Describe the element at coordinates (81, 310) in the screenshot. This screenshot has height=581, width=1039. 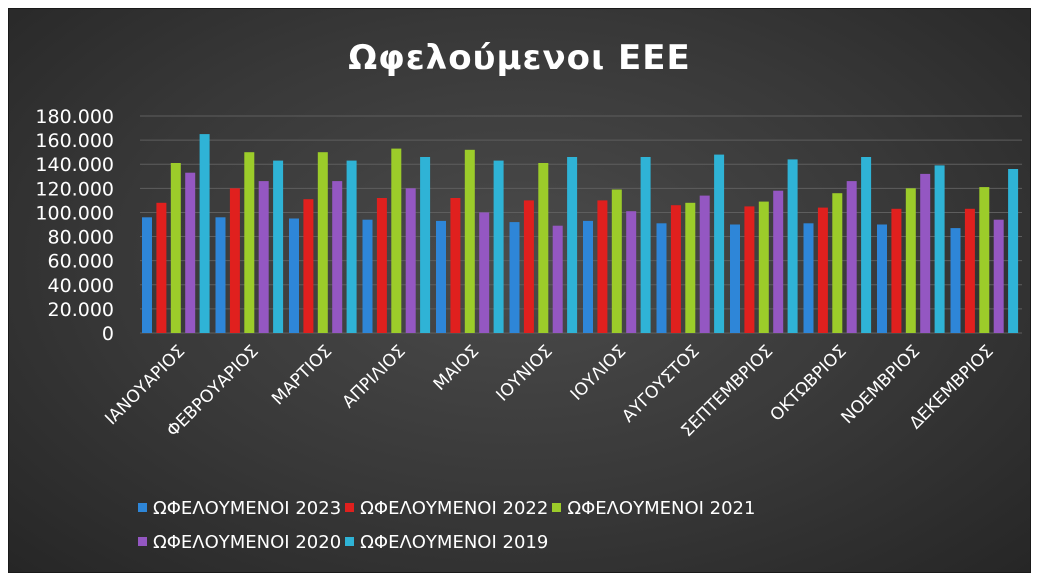
I see `y-tick-label: 20.000` at that location.